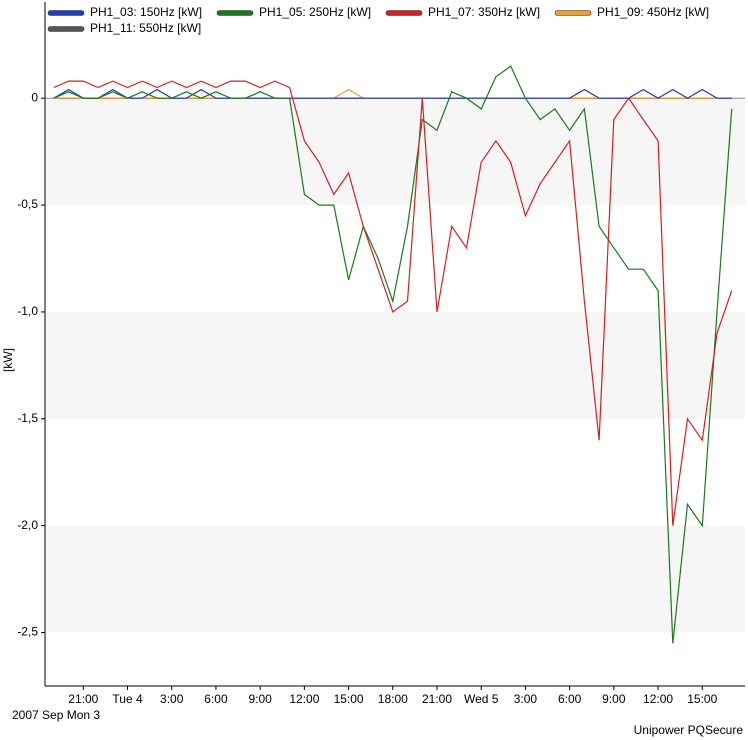 Image resolution: width=748 pixels, height=740 pixels. I want to click on y-axis-label: [kW], so click(8, 360).